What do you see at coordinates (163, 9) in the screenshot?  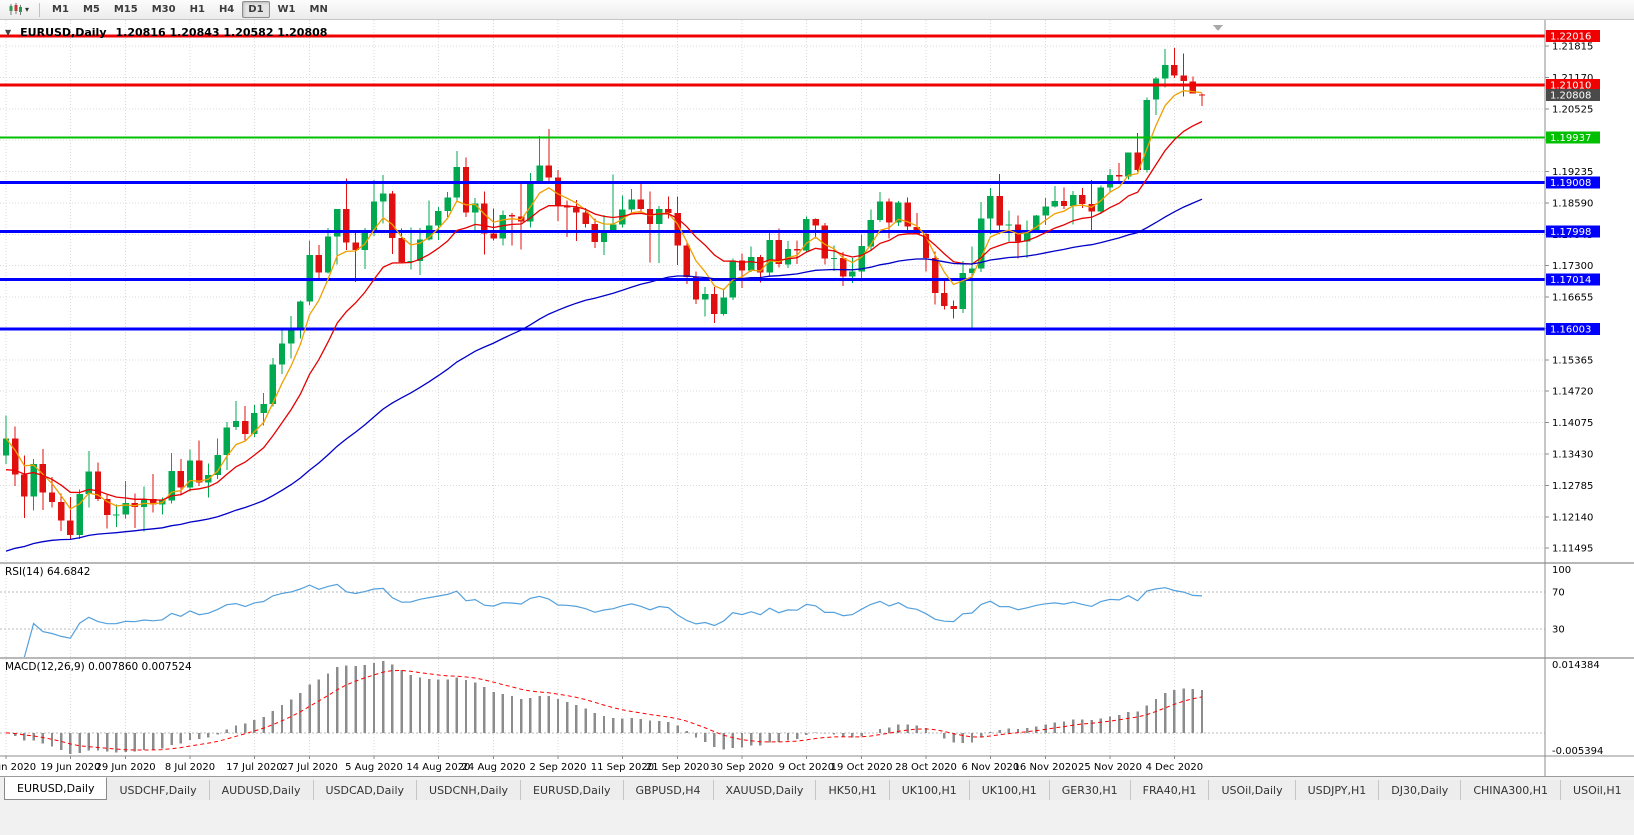 I see `timeframe-button-m30: M30` at bounding box center [163, 9].